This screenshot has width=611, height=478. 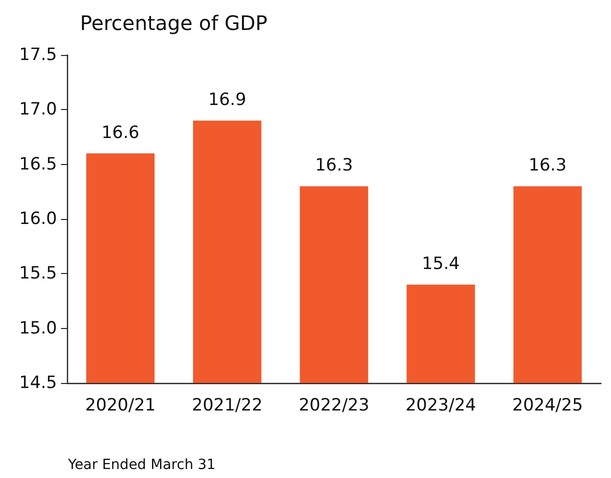 What do you see at coordinates (174, 23) in the screenshot?
I see `chart-title: Percentage of GDP` at bounding box center [174, 23].